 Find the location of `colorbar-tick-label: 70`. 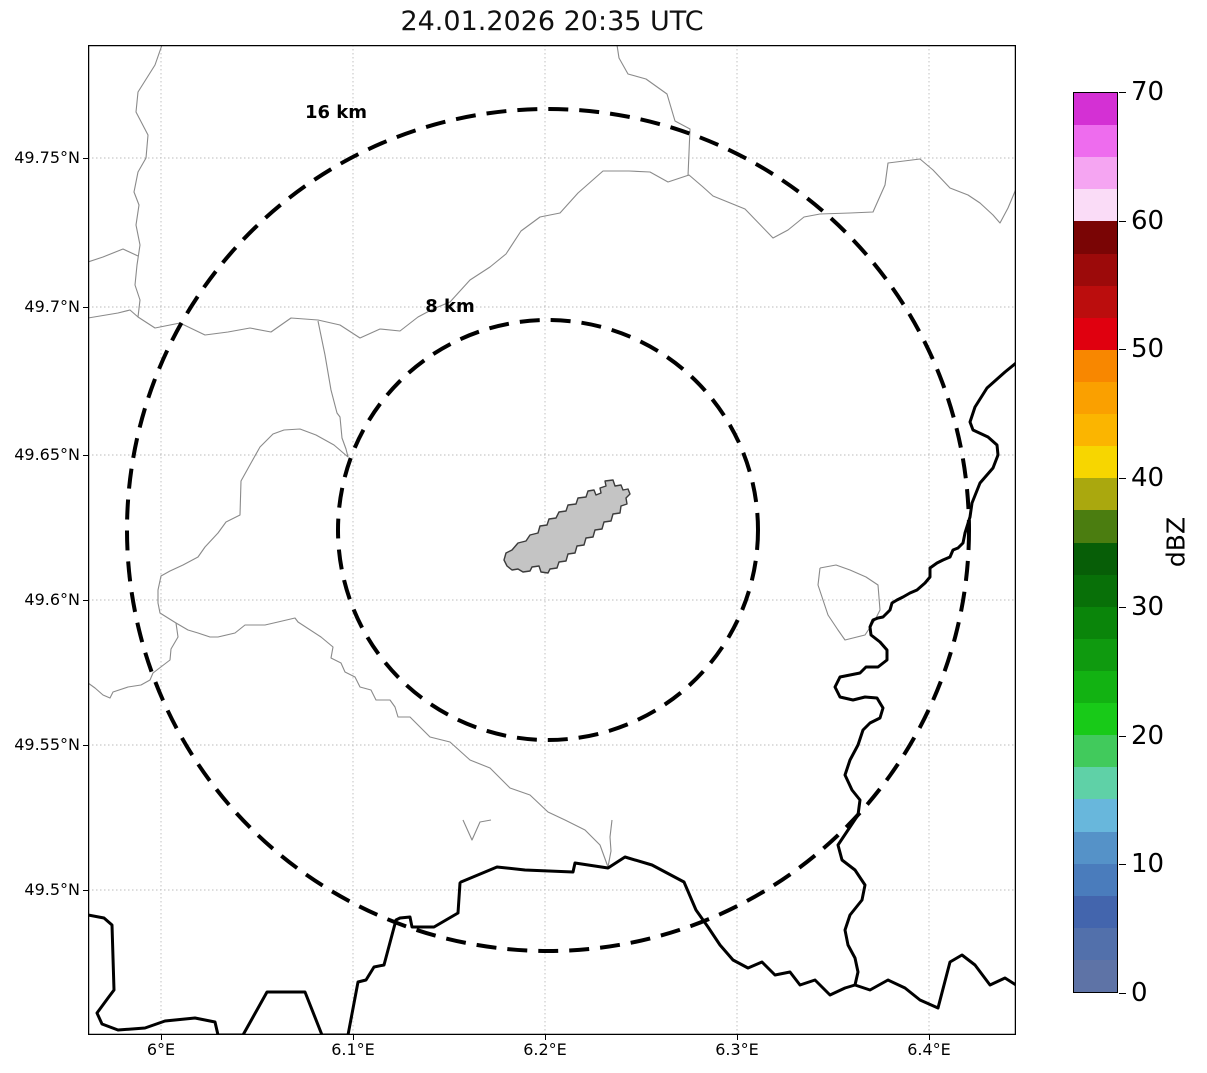

colorbar-tick-label: 70 is located at coordinates (1148, 92).